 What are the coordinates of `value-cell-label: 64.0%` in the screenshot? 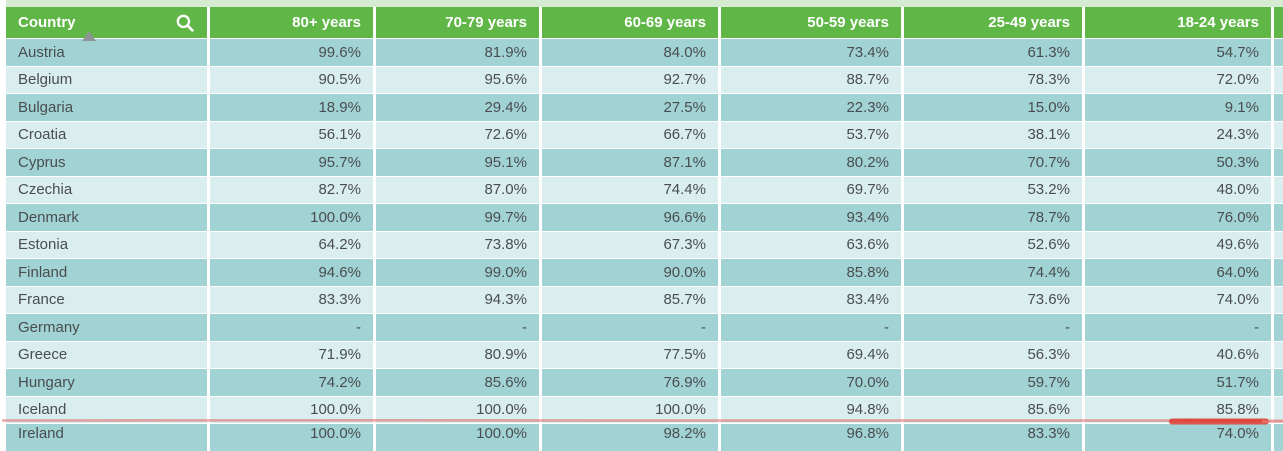 It's located at (1237, 272).